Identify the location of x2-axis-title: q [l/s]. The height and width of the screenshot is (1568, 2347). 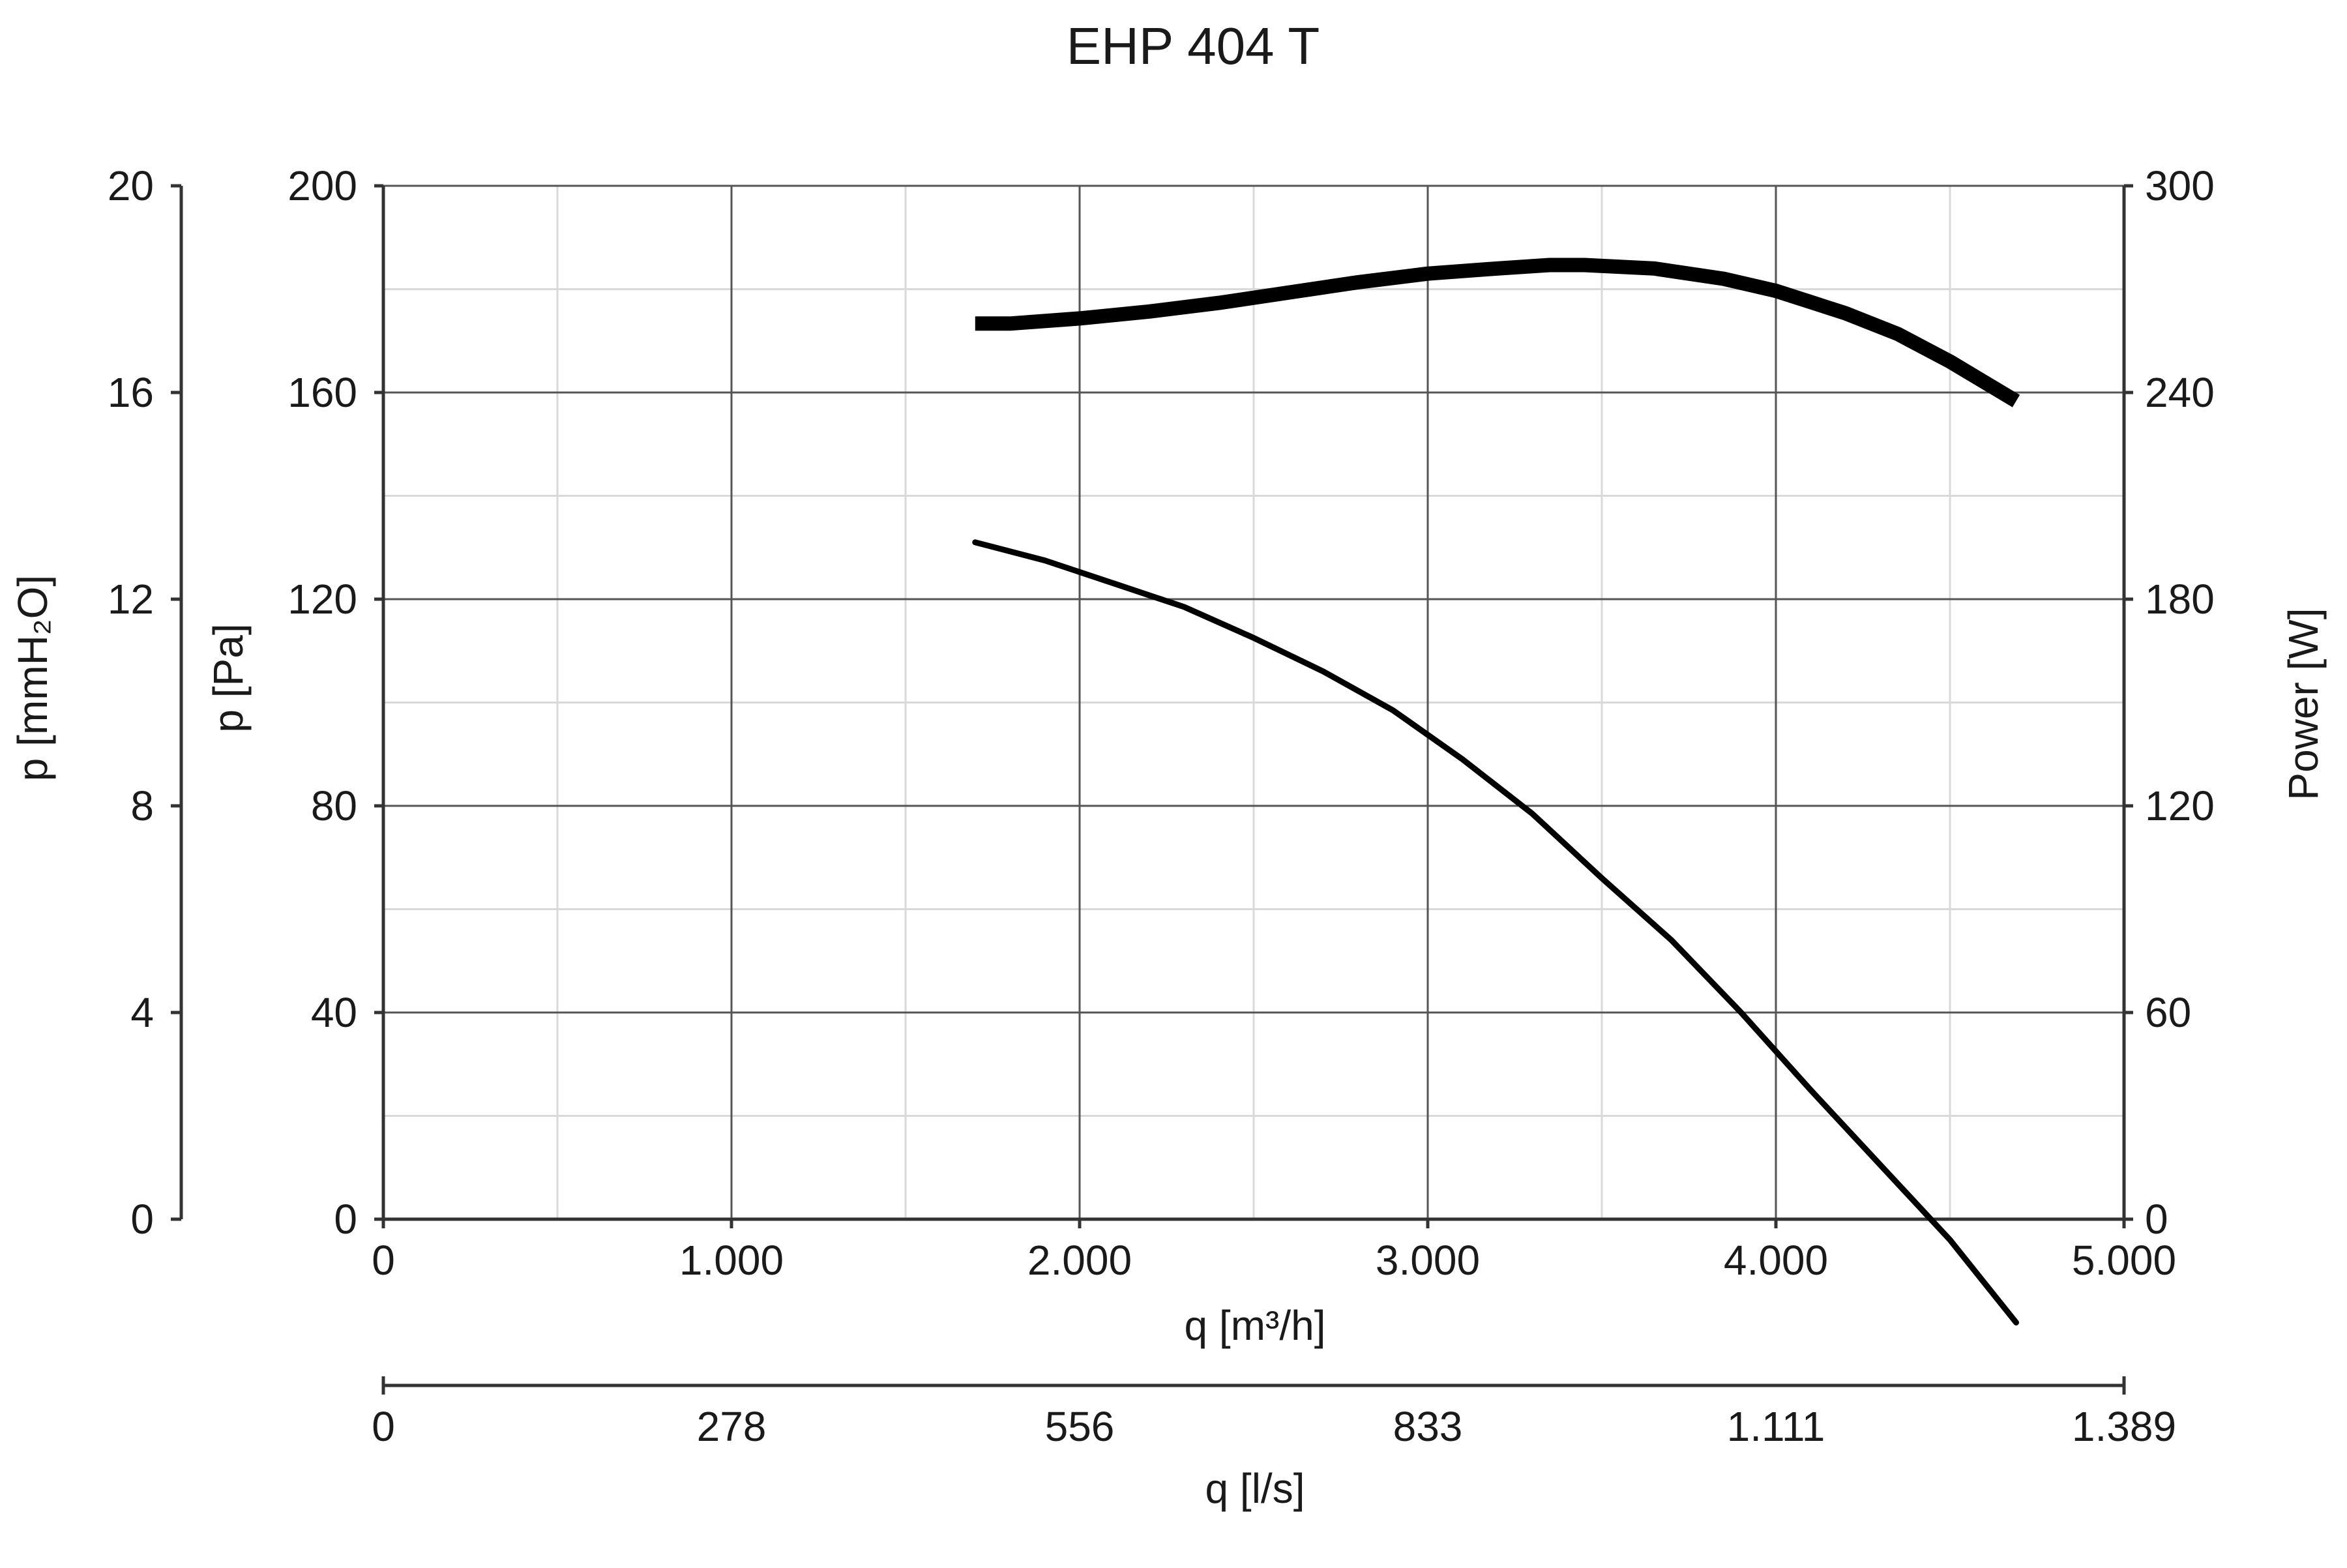
(1255, 1489).